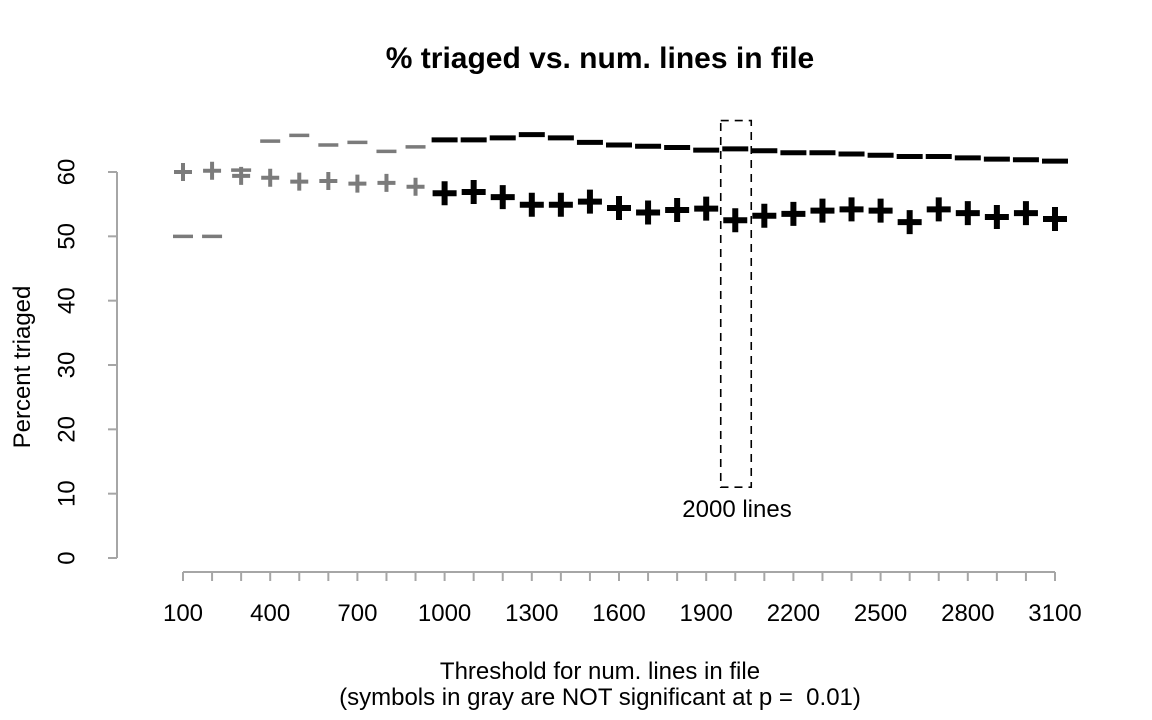 The width and height of the screenshot is (1152, 720). Describe the element at coordinates (444, 613) in the screenshot. I see `x-tick-label: 1000` at that location.